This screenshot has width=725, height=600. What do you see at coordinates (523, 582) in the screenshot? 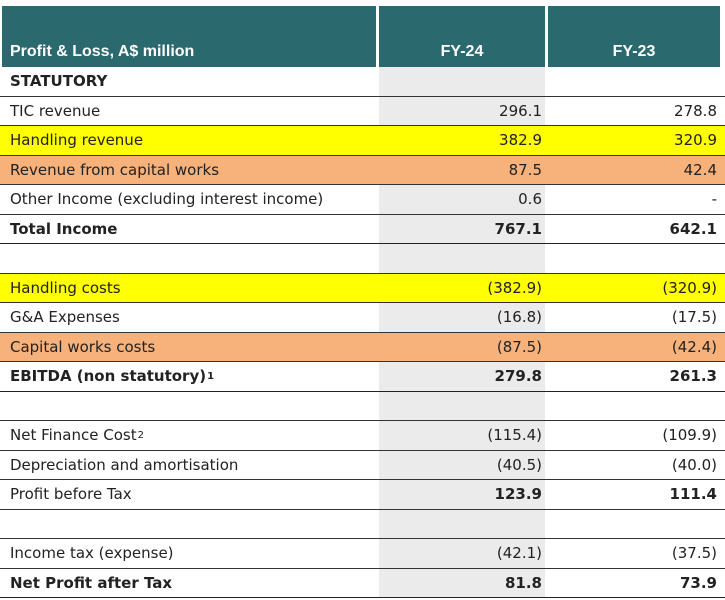
I see `value-fy24: 81.8` at bounding box center [523, 582].